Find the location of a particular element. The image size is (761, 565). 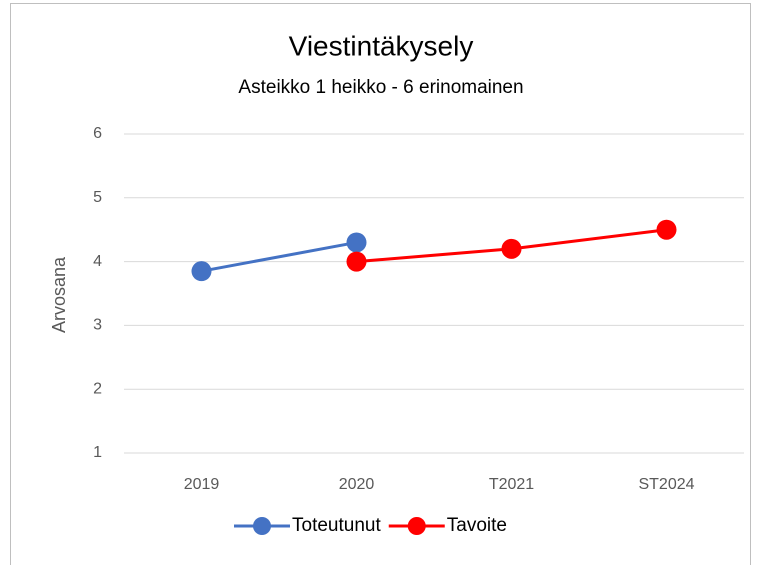

y-tick-label: 5 is located at coordinates (97, 197).